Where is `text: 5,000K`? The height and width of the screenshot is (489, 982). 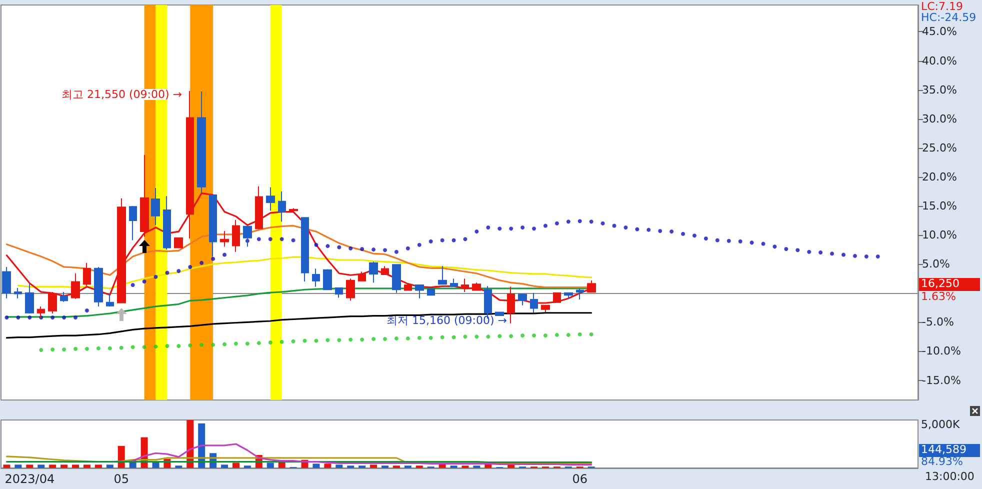
text: 5,000K is located at coordinates (940, 424).